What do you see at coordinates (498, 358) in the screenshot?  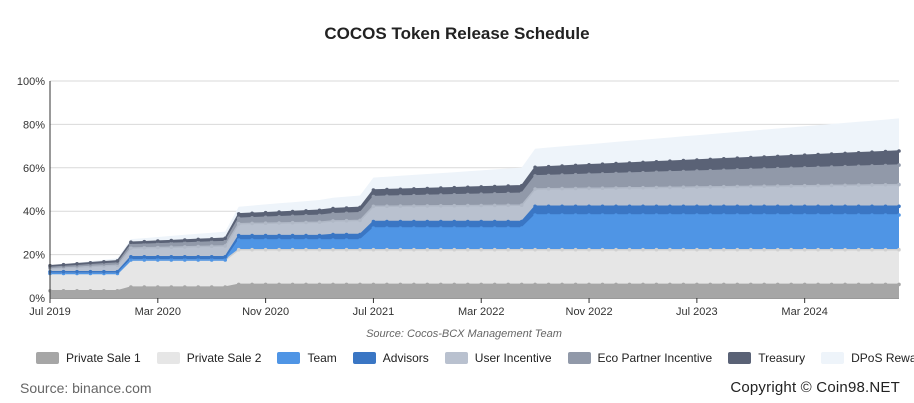 I see `legend-item: User Incentive` at bounding box center [498, 358].